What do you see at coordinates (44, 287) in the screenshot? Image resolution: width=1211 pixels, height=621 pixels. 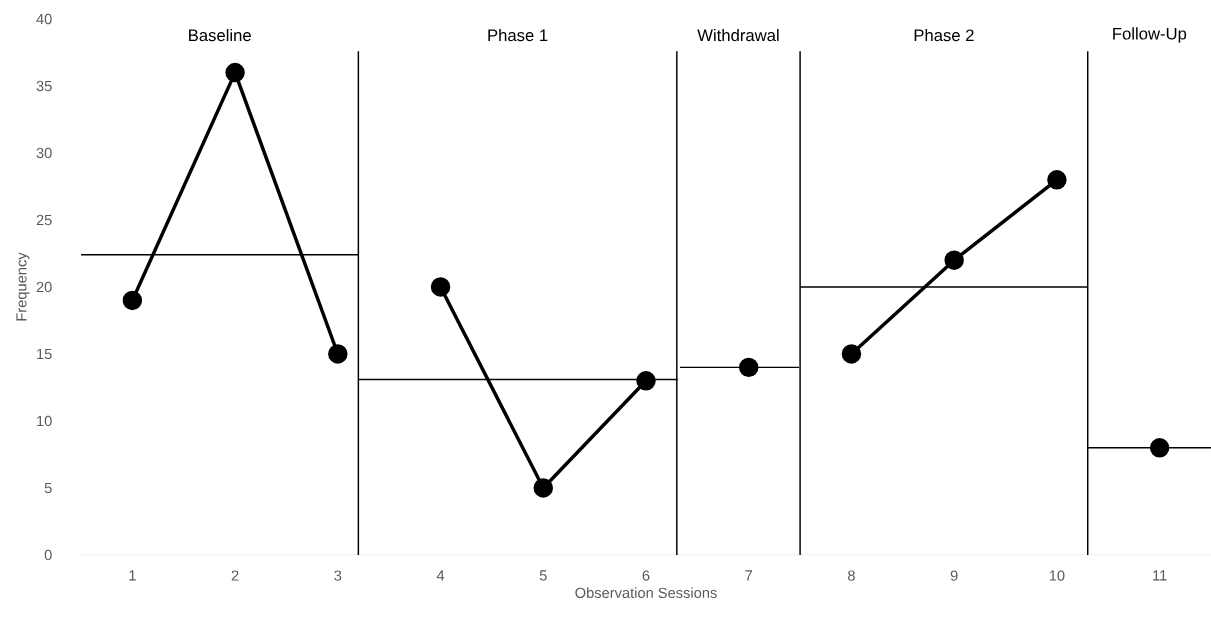 I see `y-tick-label: 20` at bounding box center [44, 287].